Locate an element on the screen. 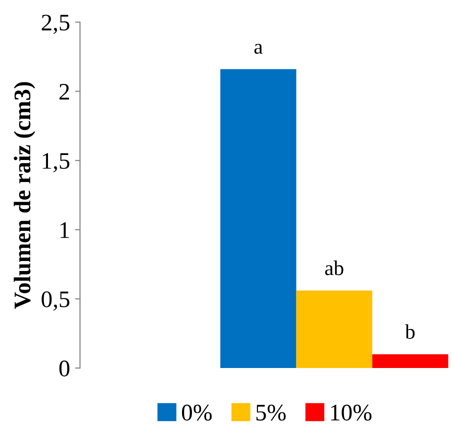  legend-label: 5% is located at coordinates (271, 412).